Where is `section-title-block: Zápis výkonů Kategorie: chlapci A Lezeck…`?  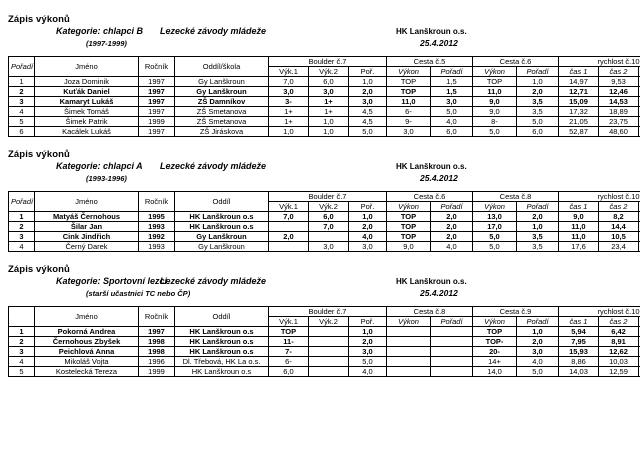
section-title-block: Zápis výkonů Kategorie: chlapci A Lezeck… is located at coordinates (320, 170).